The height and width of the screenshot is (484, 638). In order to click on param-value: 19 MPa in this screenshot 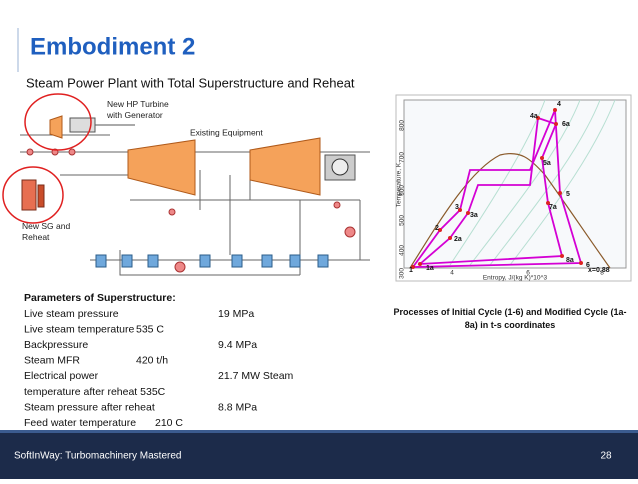, I will do `click(236, 314)`.